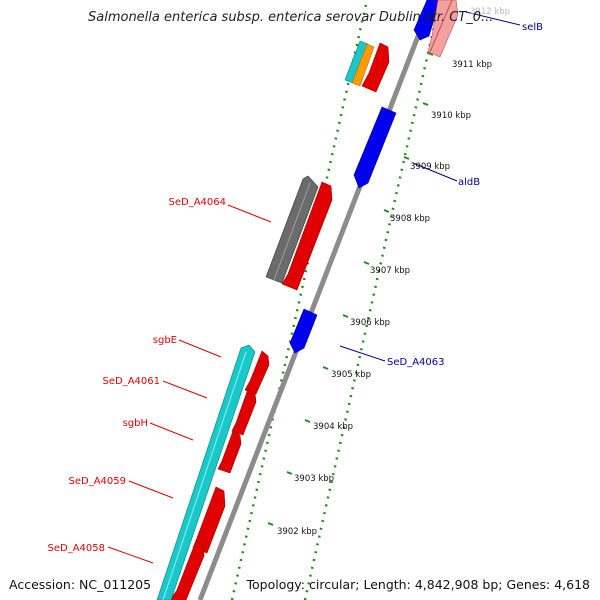  Describe the element at coordinates (135, 423) in the screenshot. I see `gene-label: sgbH` at that location.